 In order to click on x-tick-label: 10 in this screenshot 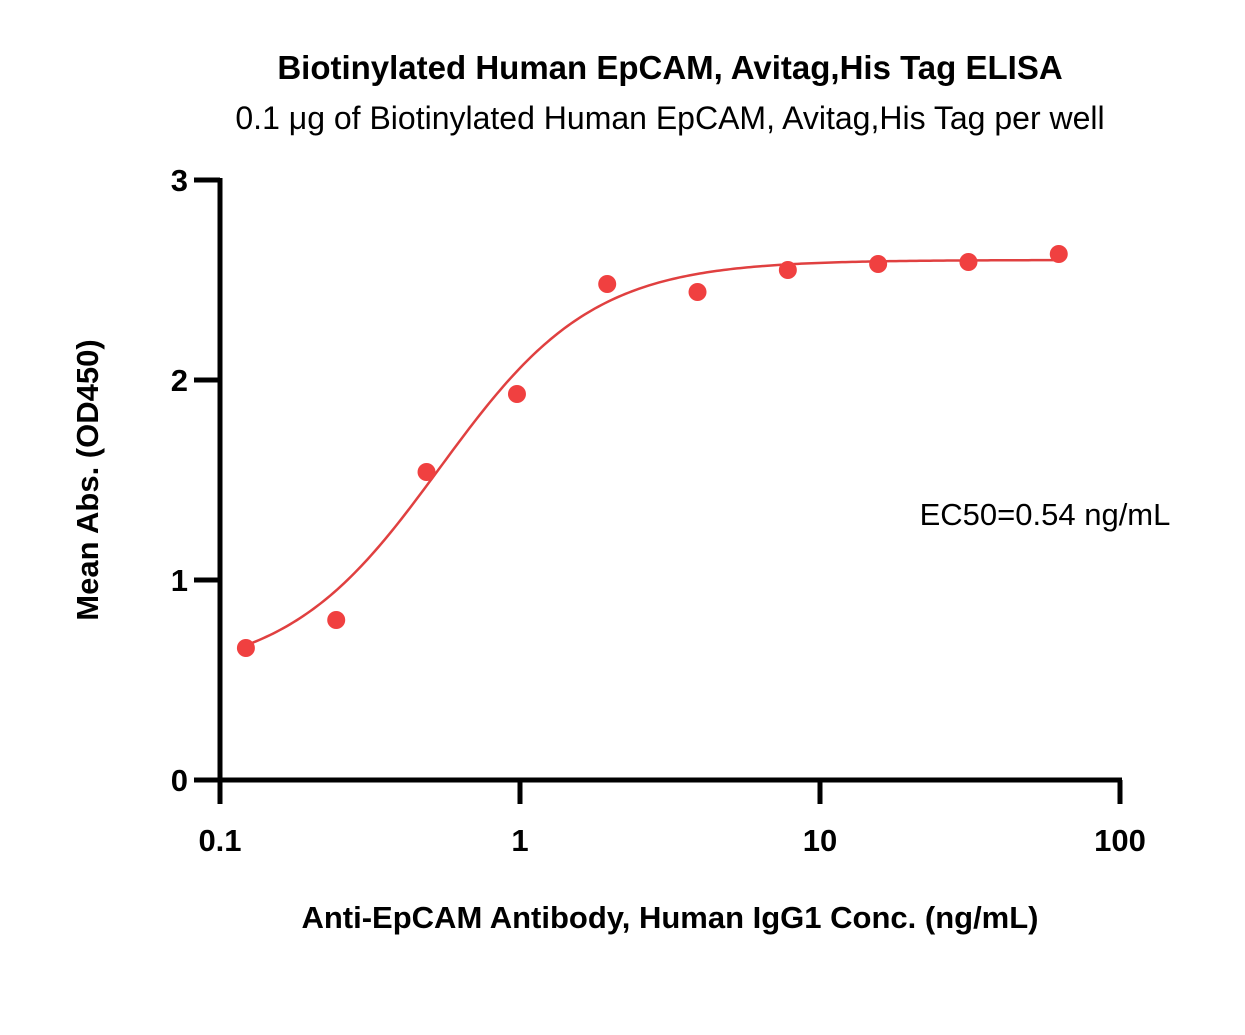, I will do `click(820, 840)`.